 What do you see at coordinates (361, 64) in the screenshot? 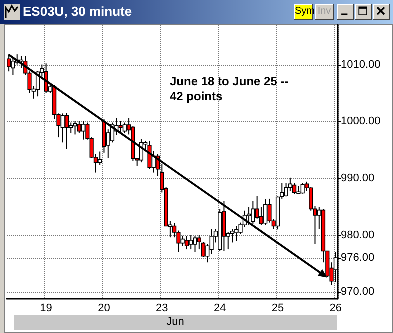
I see `y-tick-label: 1010.00` at bounding box center [361, 64].